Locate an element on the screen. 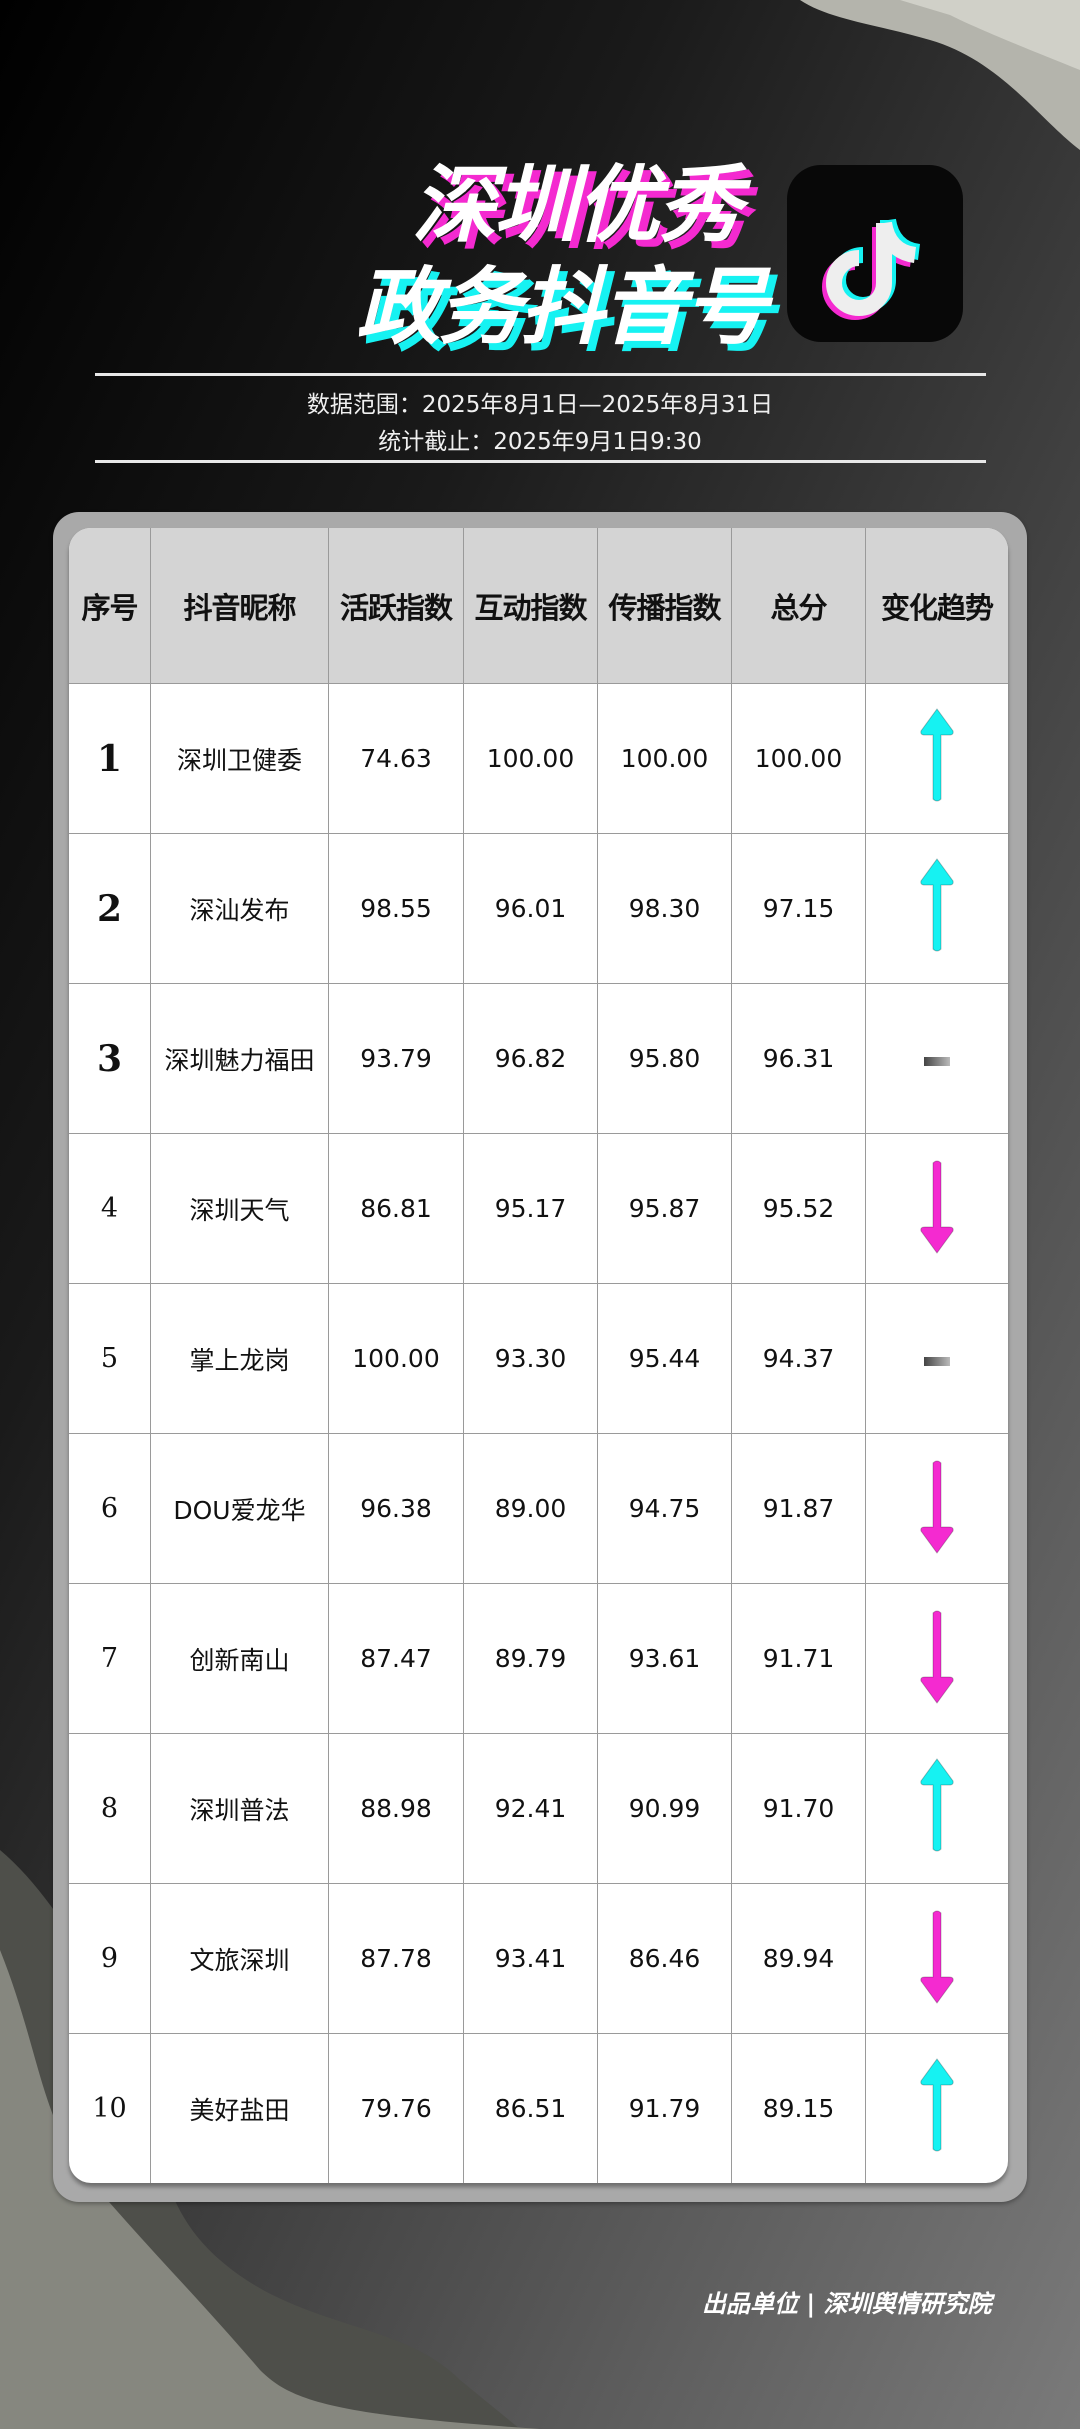  cell-total: 91.70 is located at coordinates (799, 1809).